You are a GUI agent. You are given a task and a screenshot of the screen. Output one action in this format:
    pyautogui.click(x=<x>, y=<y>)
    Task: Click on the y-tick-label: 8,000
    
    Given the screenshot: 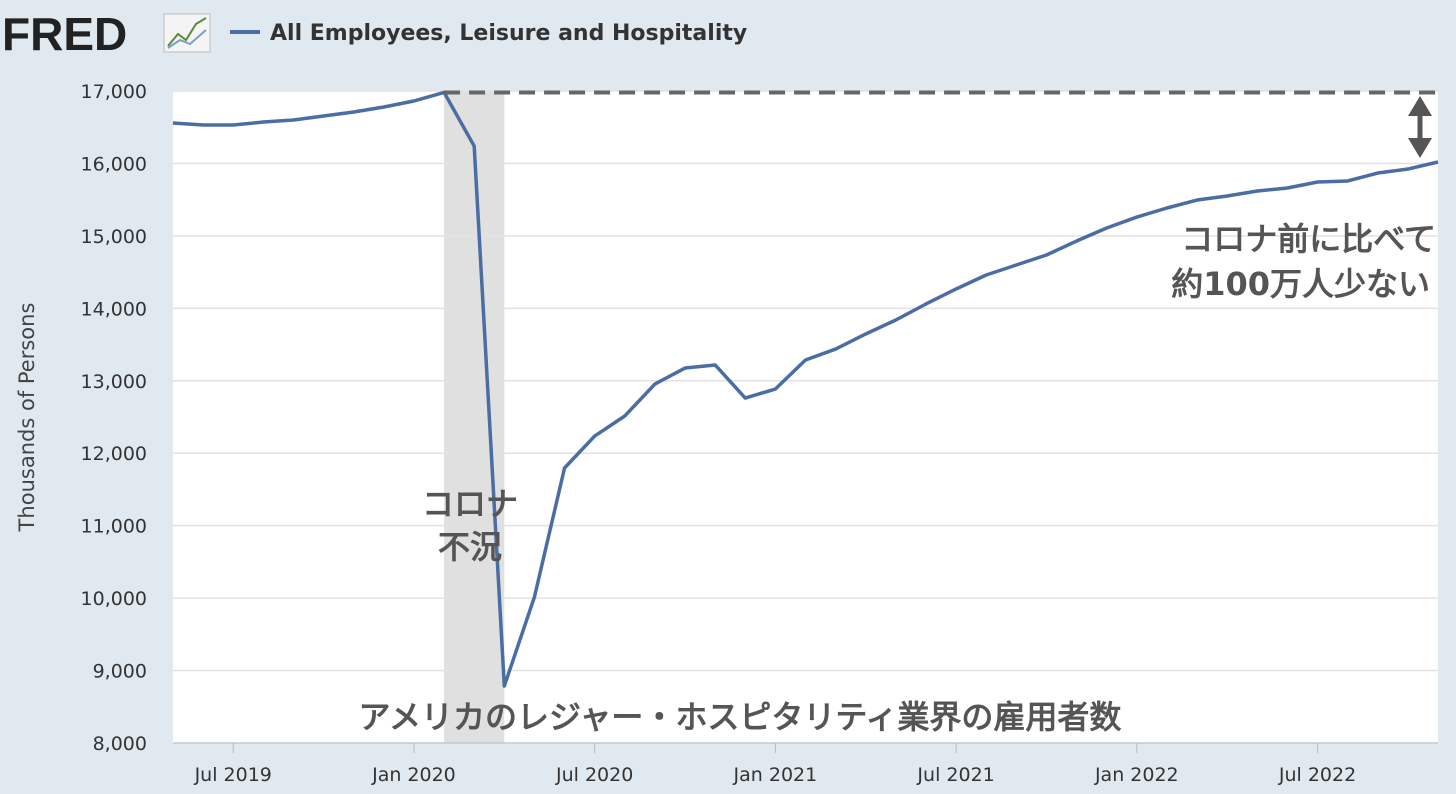 What is the action you would take?
    pyautogui.click(x=120, y=744)
    